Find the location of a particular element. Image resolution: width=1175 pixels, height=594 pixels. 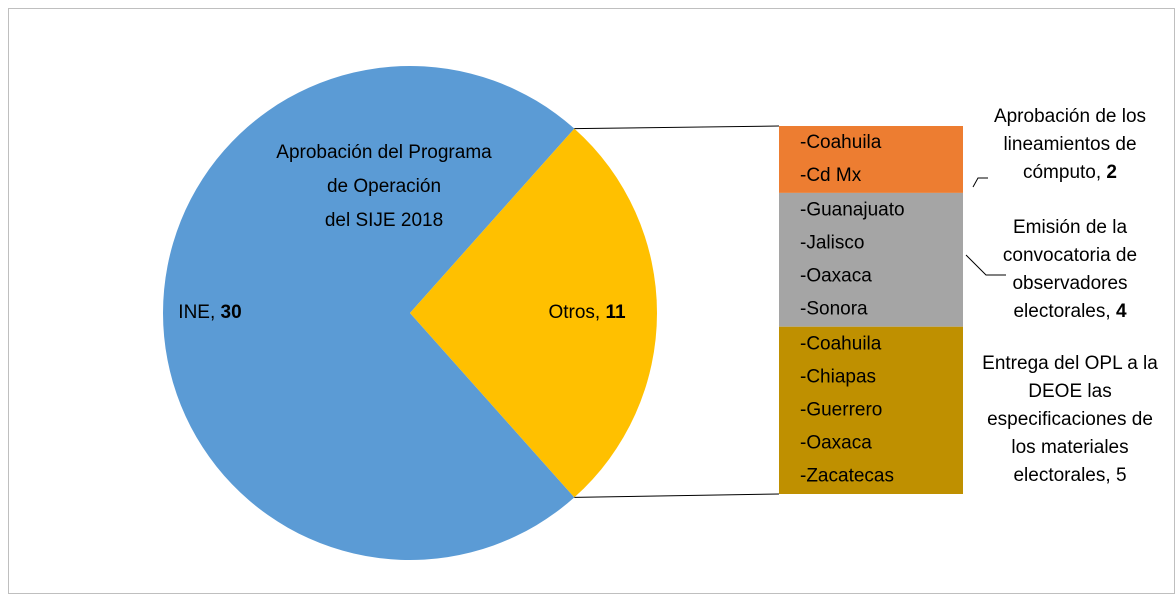

bar-item: -Jalisco is located at coordinates (832, 242).